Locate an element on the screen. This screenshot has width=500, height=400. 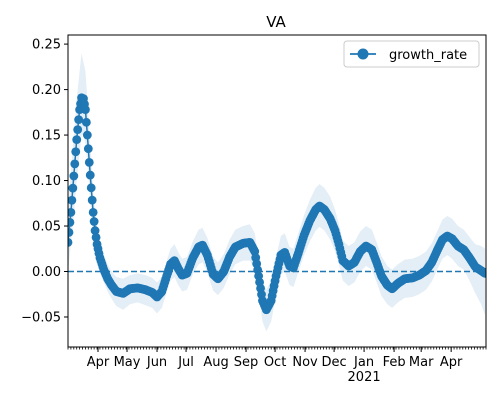
y-tick-label: 0.25 is located at coordinates (46, 45).